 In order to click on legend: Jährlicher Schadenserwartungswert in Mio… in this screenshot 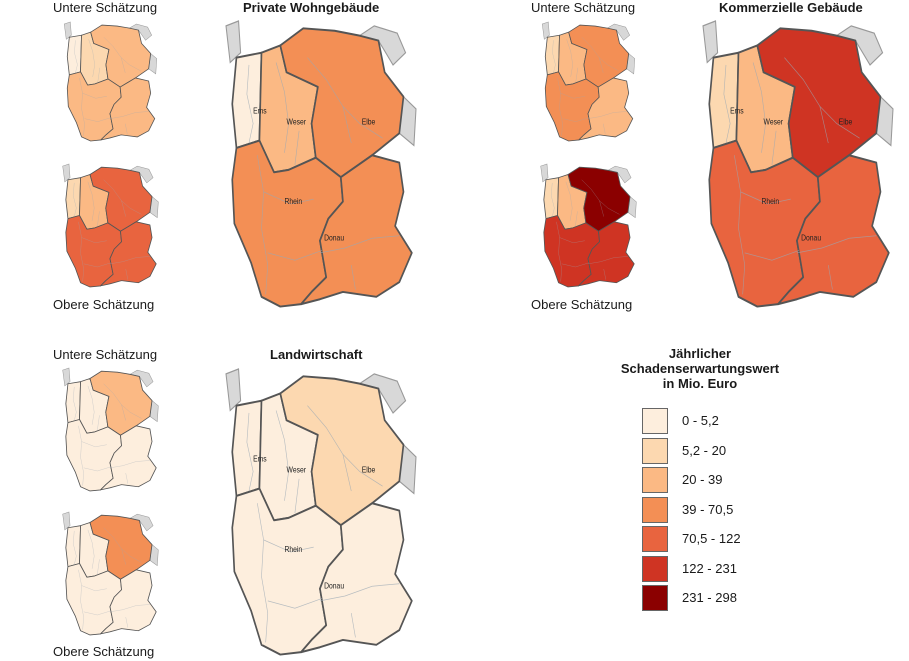, I will do `click(700, 478)`.